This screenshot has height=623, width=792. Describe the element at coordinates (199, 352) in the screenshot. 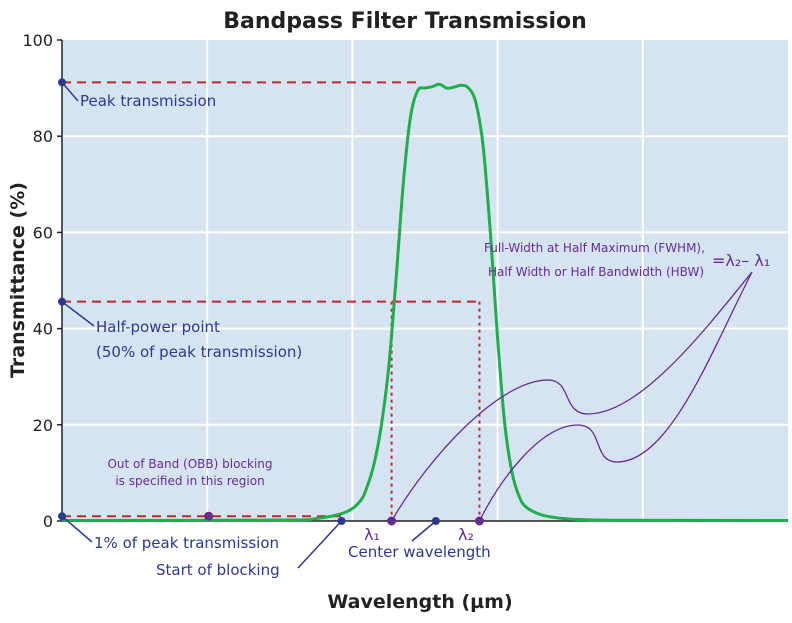

I see `half-power-sub-label: (50% of peak transmission)` at that location.